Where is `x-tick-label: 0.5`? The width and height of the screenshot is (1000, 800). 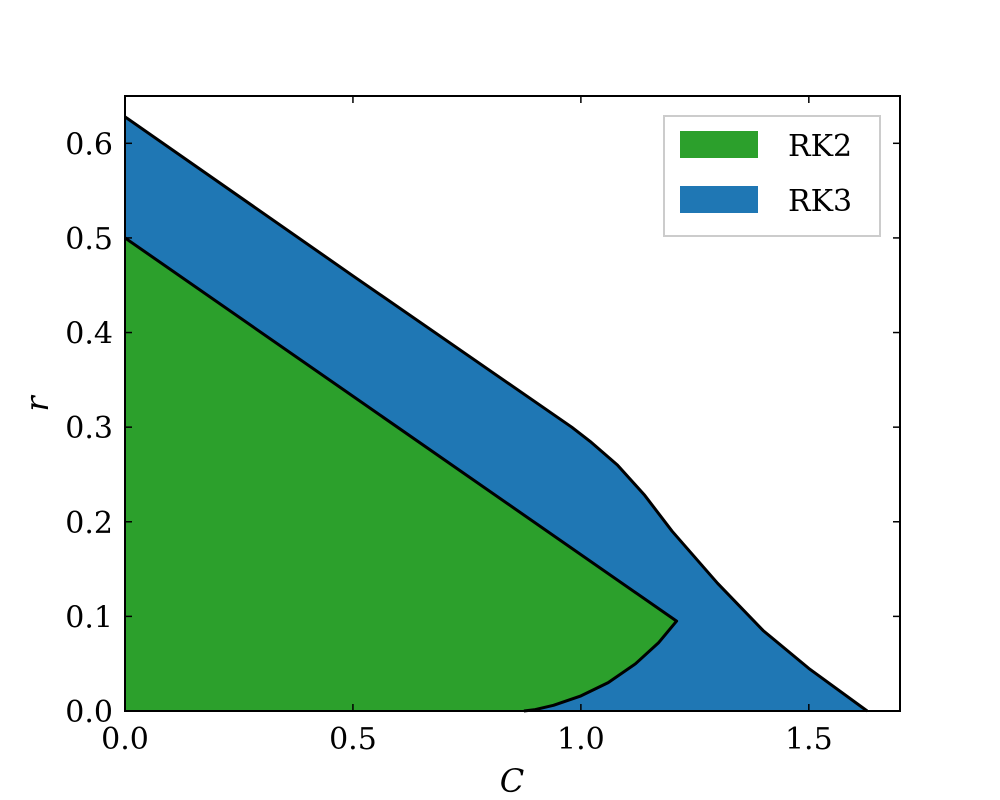 x-tick-label: 0.5 is located at coordinates (353, 739).